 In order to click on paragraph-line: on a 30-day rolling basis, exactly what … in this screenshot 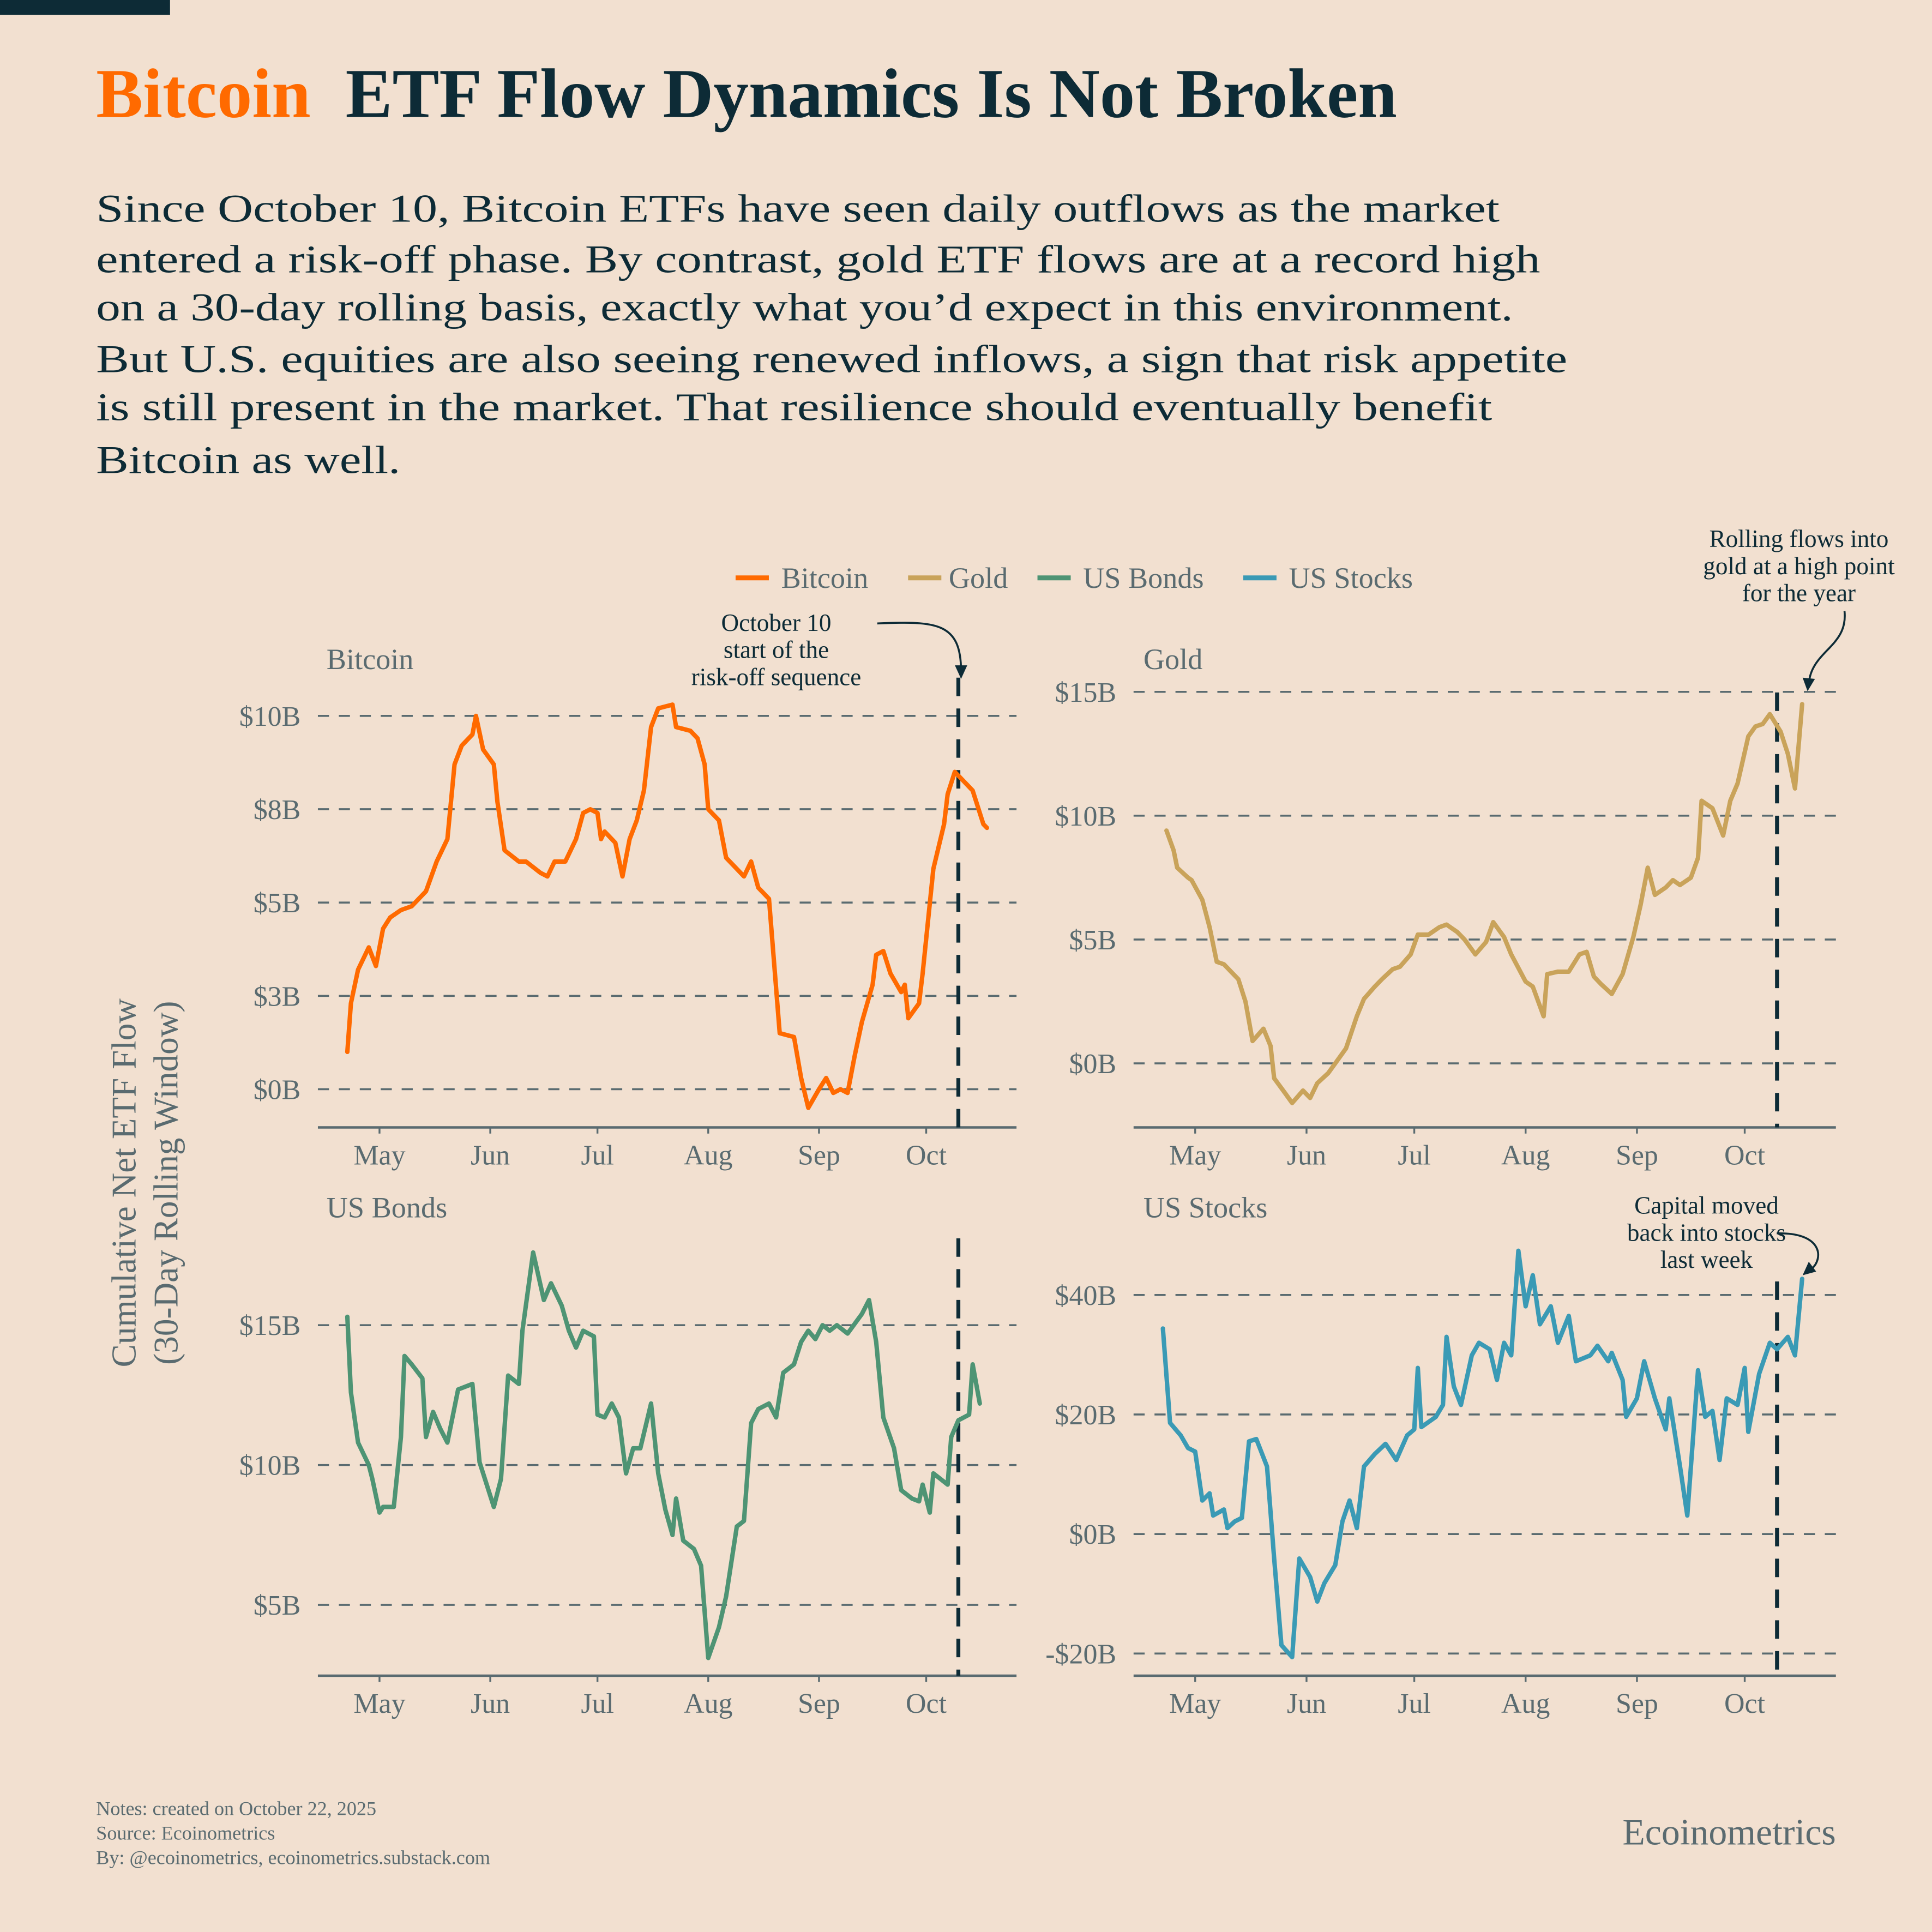, I will do `click(804, 307)`.